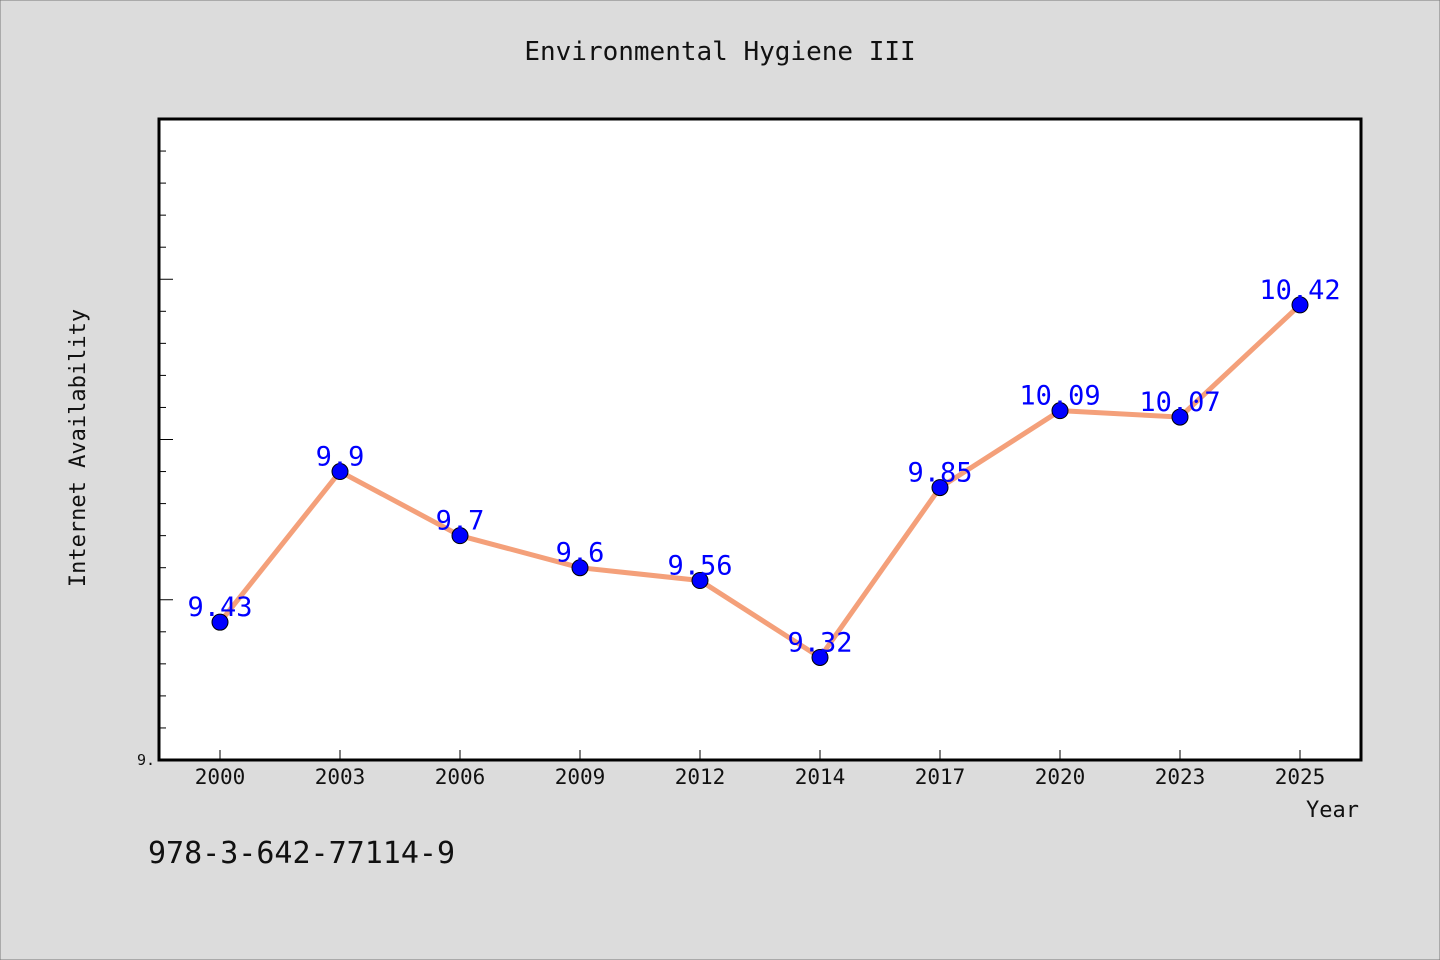  What do you see at coordinates (760, 769) in the screenshot?
I see `x-axis-ticks: 2000 2003 2006 2009 2012 2014 2017 2020 2023 2025` at bounding box center [760, 769].